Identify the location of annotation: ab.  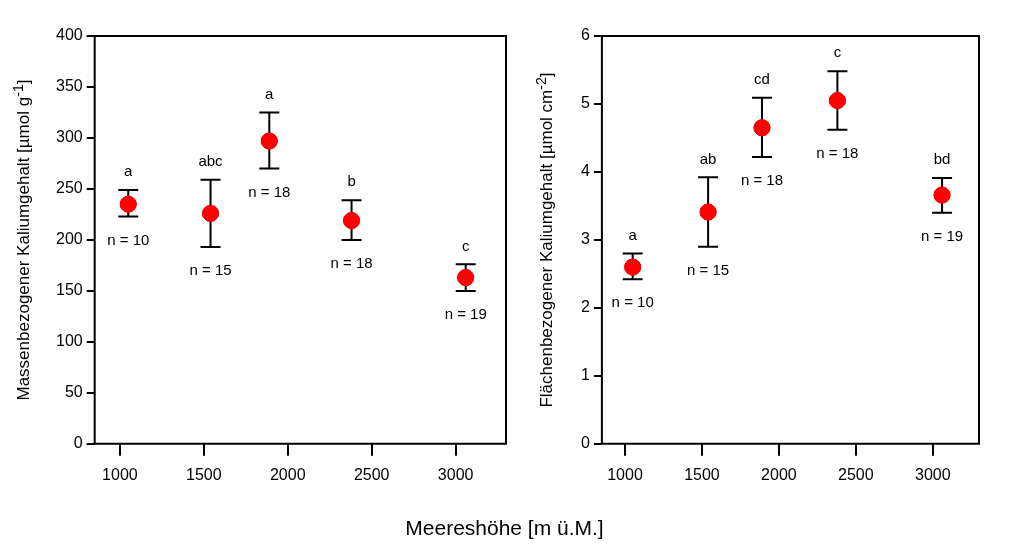
(708, 158).